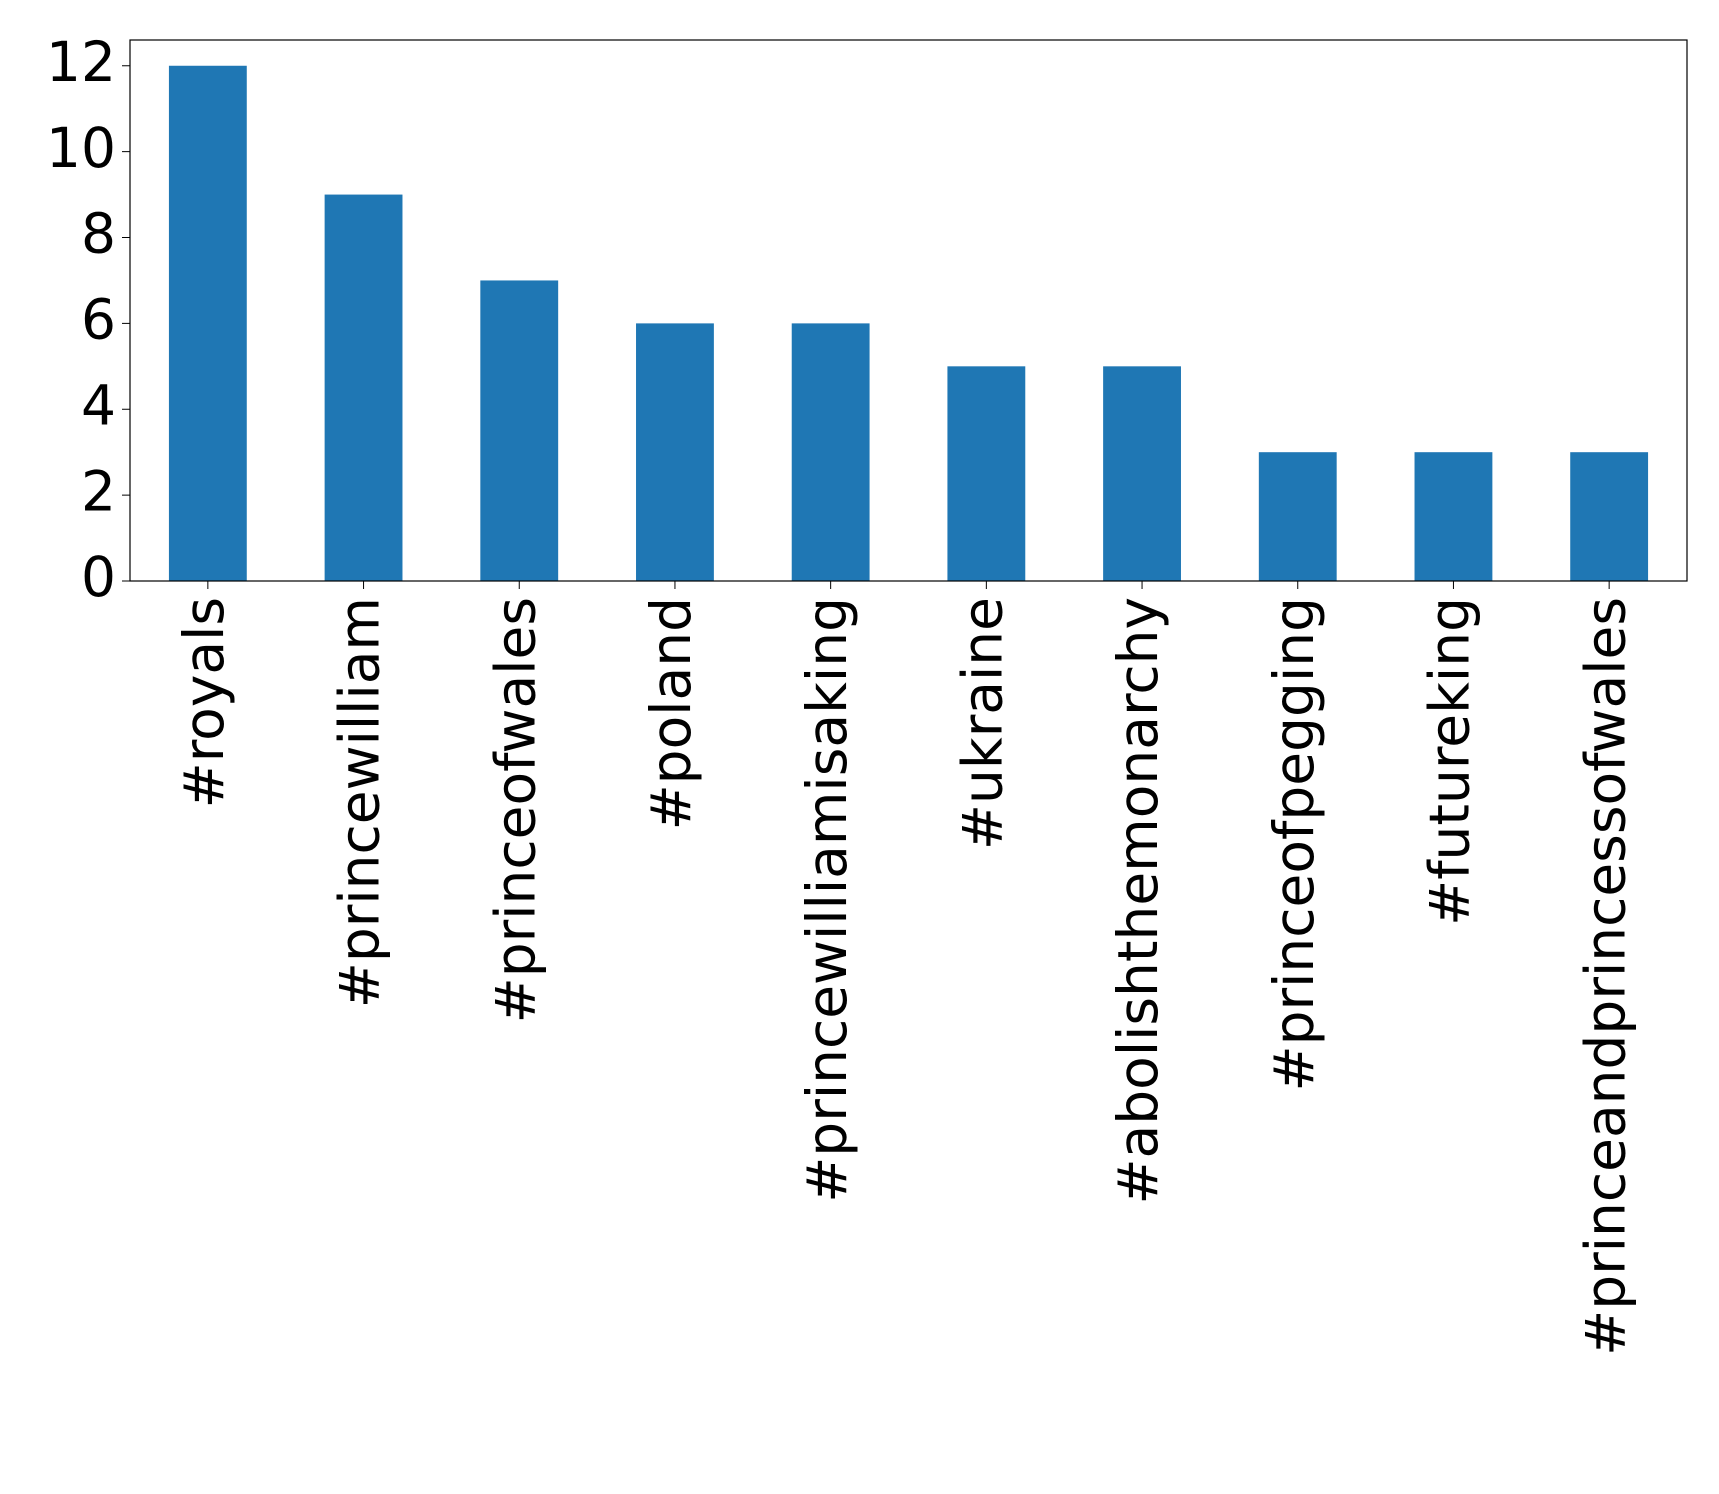 Image resolution: width=1719 pixels, height=1494 pixels. Describe the element at coordinates (515, 810) in the screenshot. I see `x-tick-label: #princeofwales` at that location.